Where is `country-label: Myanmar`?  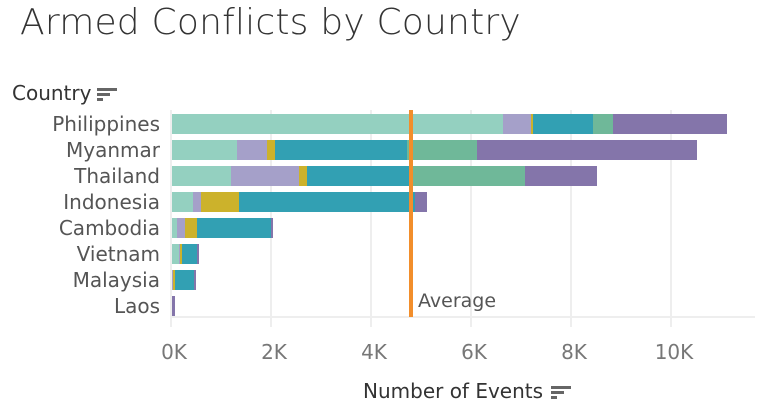 country-label: Myanmar is located at coordinates (113, 150).